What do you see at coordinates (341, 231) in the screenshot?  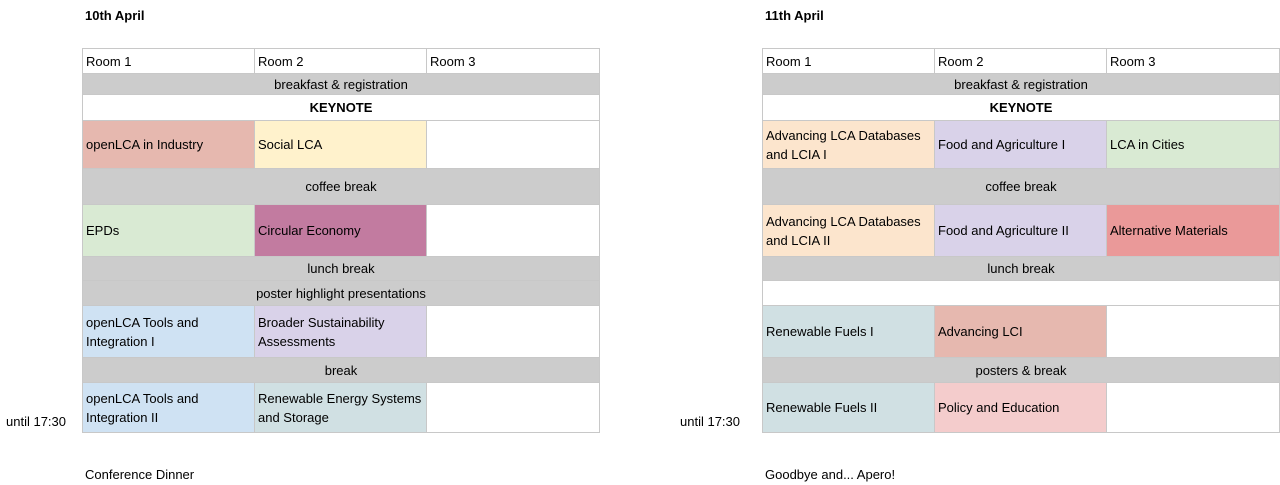 I see `session2-room2: Circular Economy` at bounding box center [341, 231].